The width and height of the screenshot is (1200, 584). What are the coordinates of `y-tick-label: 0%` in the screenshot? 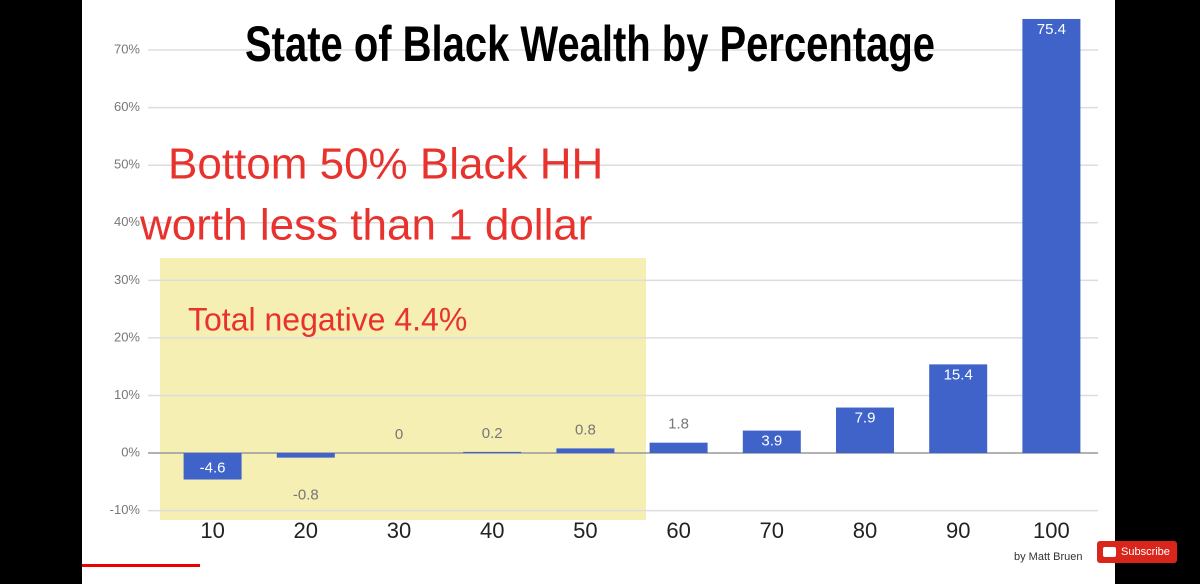 It's located at (130, 451).